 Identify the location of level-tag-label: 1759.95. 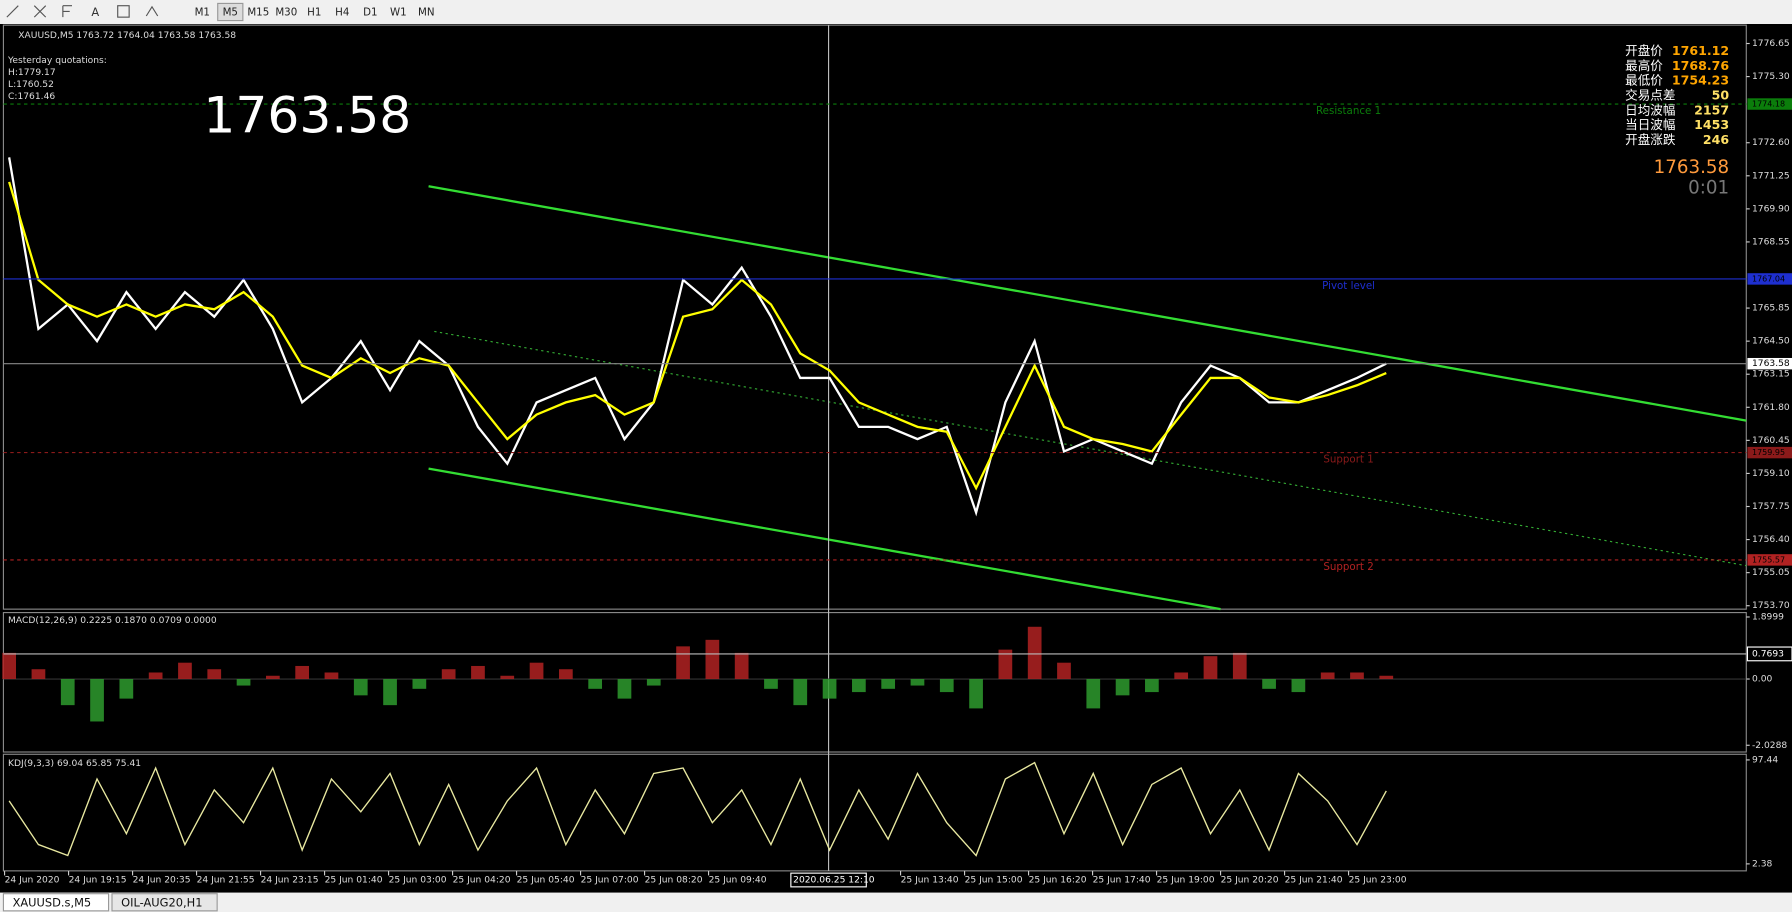
(1768, 452).